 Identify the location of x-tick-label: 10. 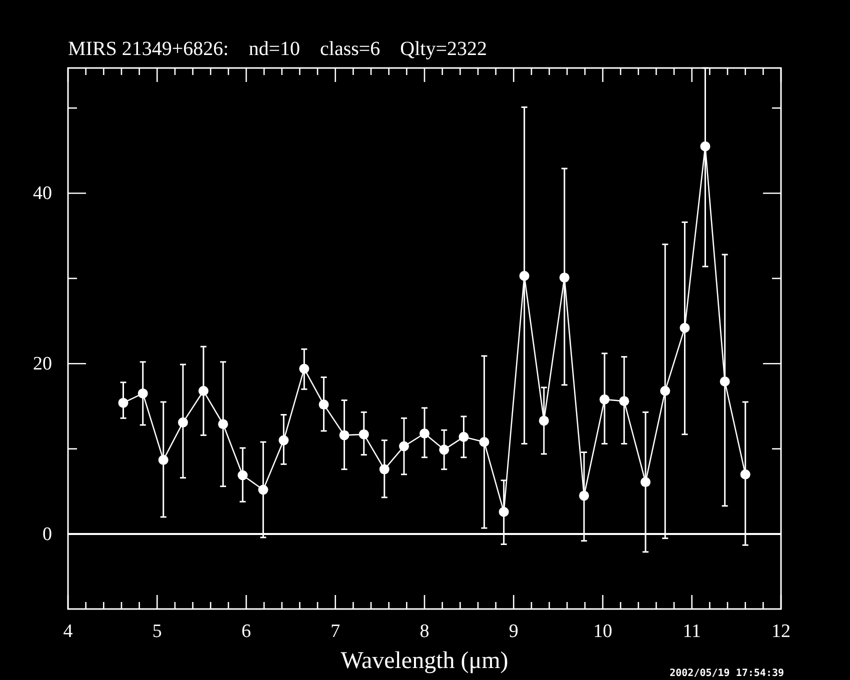
(602, 631).